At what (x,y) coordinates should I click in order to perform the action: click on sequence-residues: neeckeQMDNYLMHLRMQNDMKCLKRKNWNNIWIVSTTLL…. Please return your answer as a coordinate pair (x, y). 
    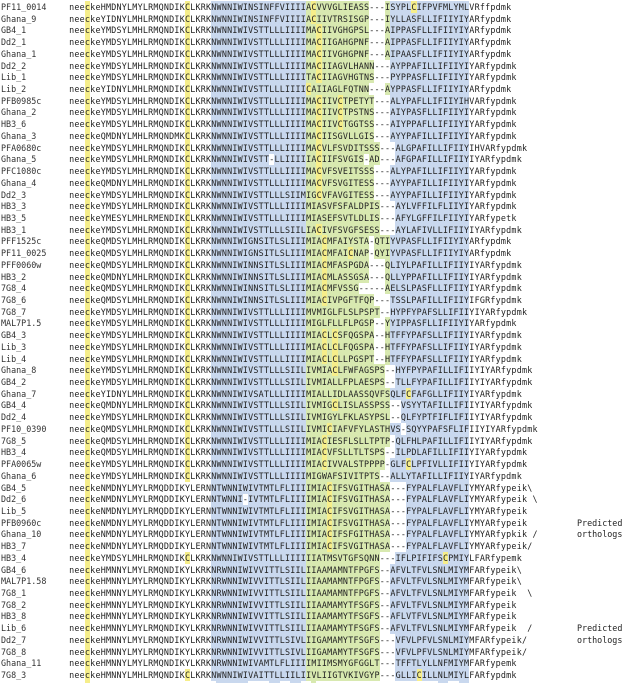
    Looking at the image, I should click on (293, 135).